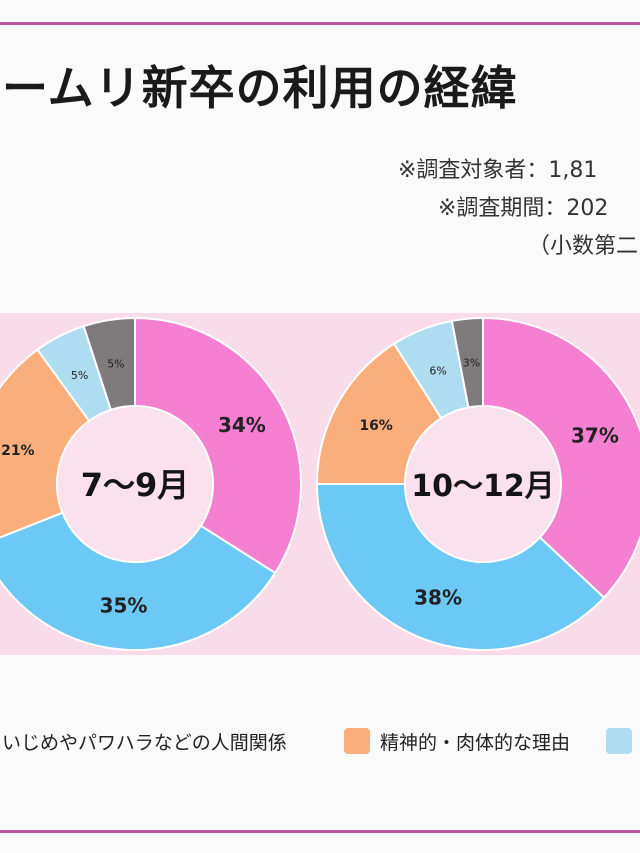 This screenshot has height=853, width=640. I want to click on donut-1-center-label: 10〜12月, so click(483, 486).